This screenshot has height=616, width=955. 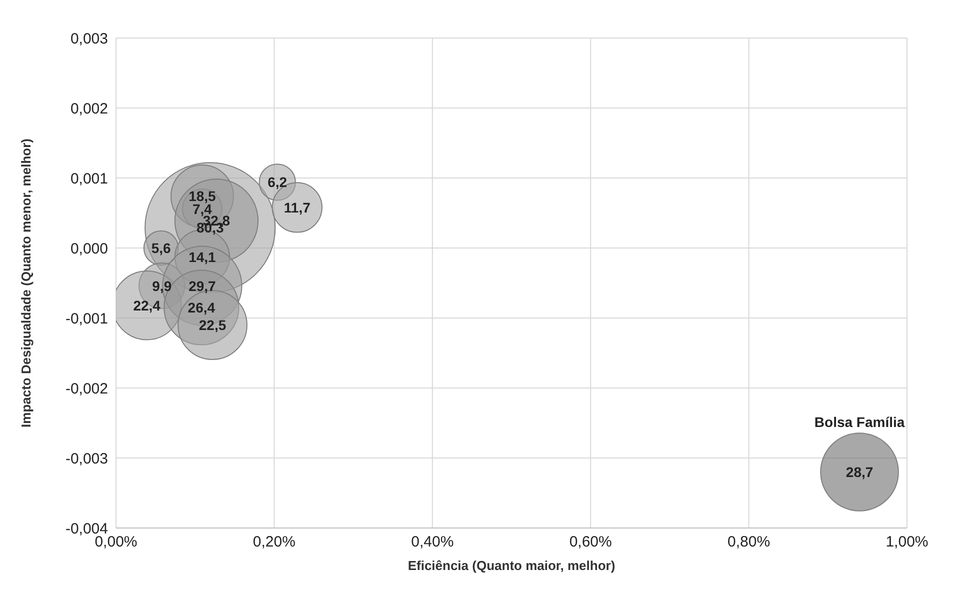 I want to click on y-tick-label: 0,002, so click(x=89, y=109).